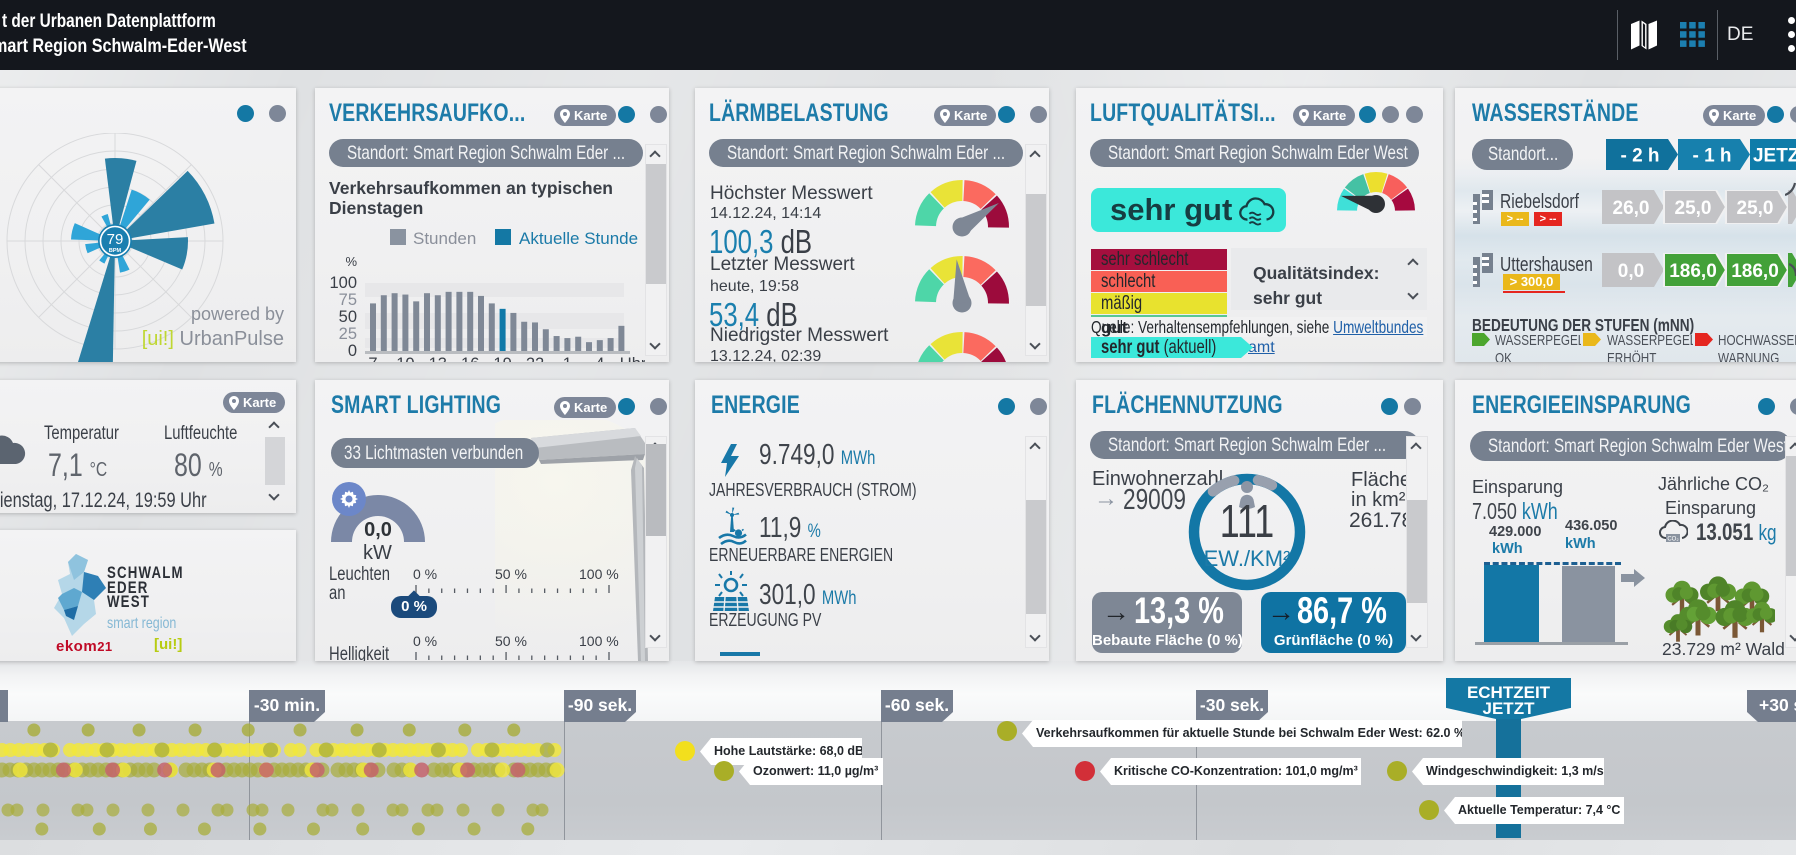 The height and width of the screenshot is (855, 1796). What do you see at coordinates (470, 358) in the screenshot?
I see `svg-text: 16` at bounding box center [470, 358].